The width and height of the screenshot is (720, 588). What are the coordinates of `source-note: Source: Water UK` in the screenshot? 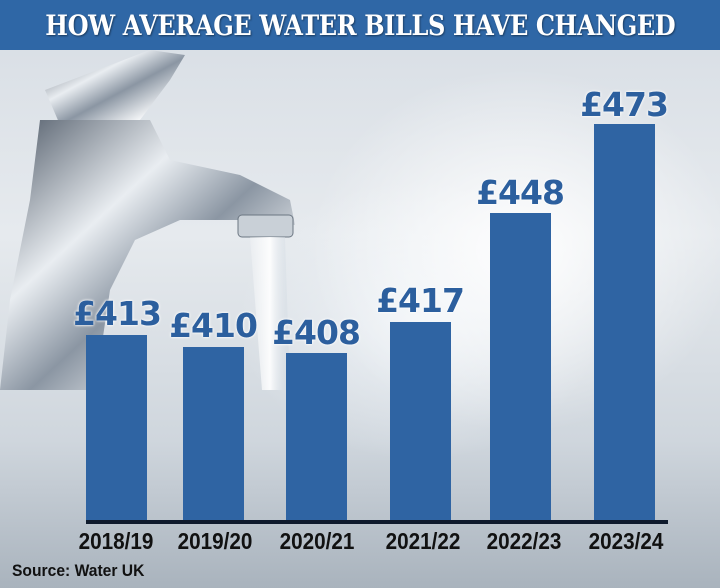 It's located at (78, 570).